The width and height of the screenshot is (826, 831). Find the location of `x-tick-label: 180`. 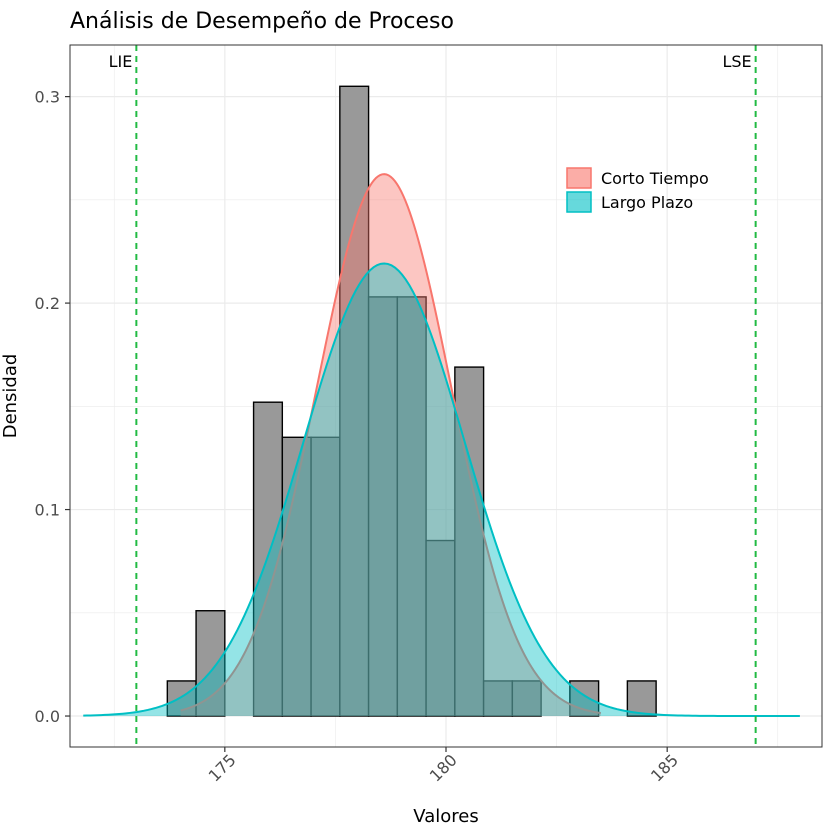

x-tick-label: 180 is located at coordinates (443, 767).